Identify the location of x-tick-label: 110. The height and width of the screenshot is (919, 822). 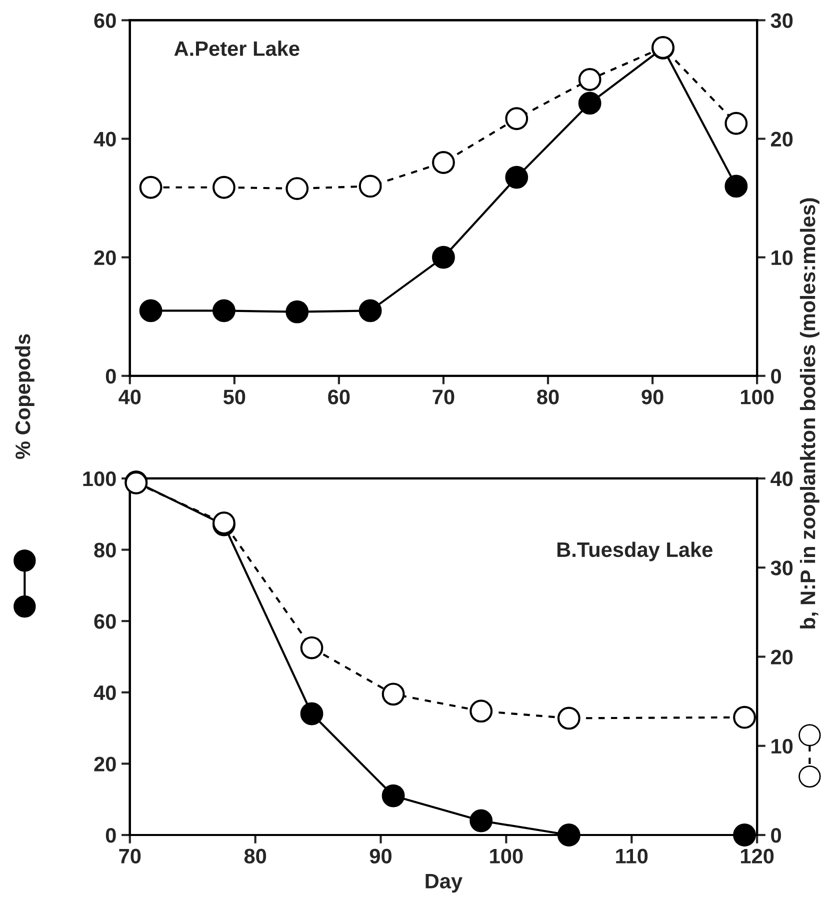
(632, 856).